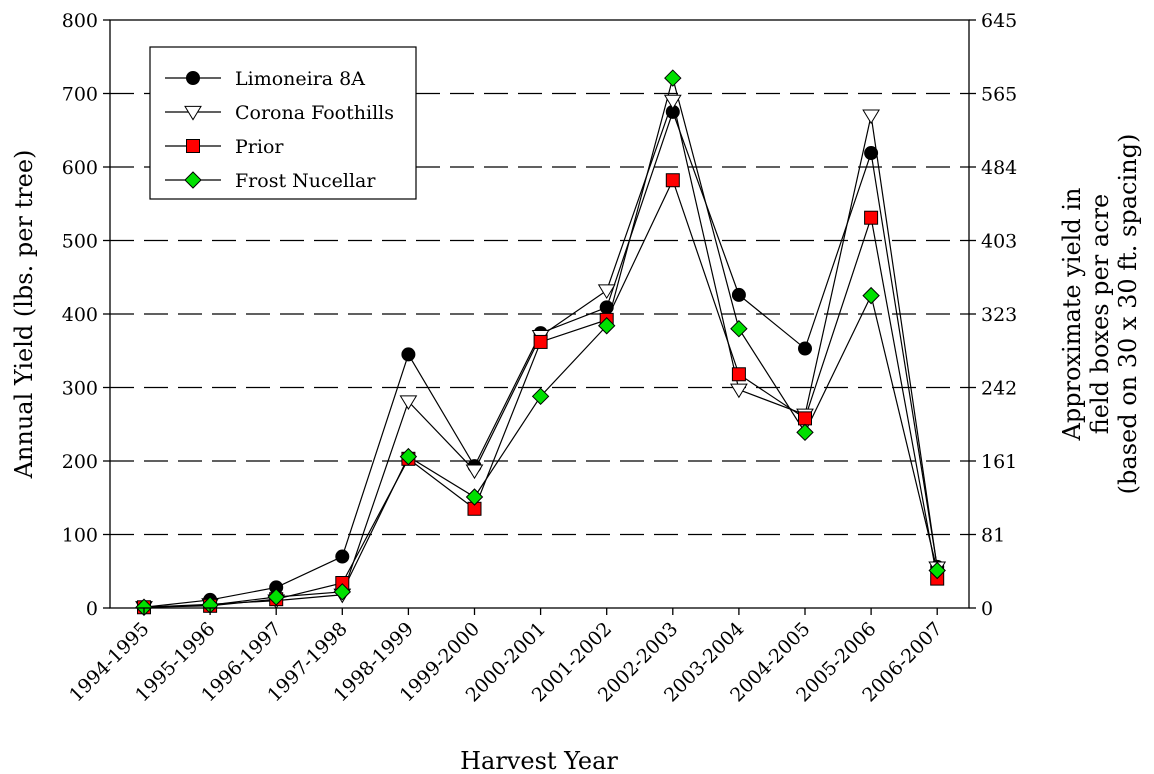  I want to click on y-axis-title: Annual Yield (lbs. per tree), so click(24, 315).